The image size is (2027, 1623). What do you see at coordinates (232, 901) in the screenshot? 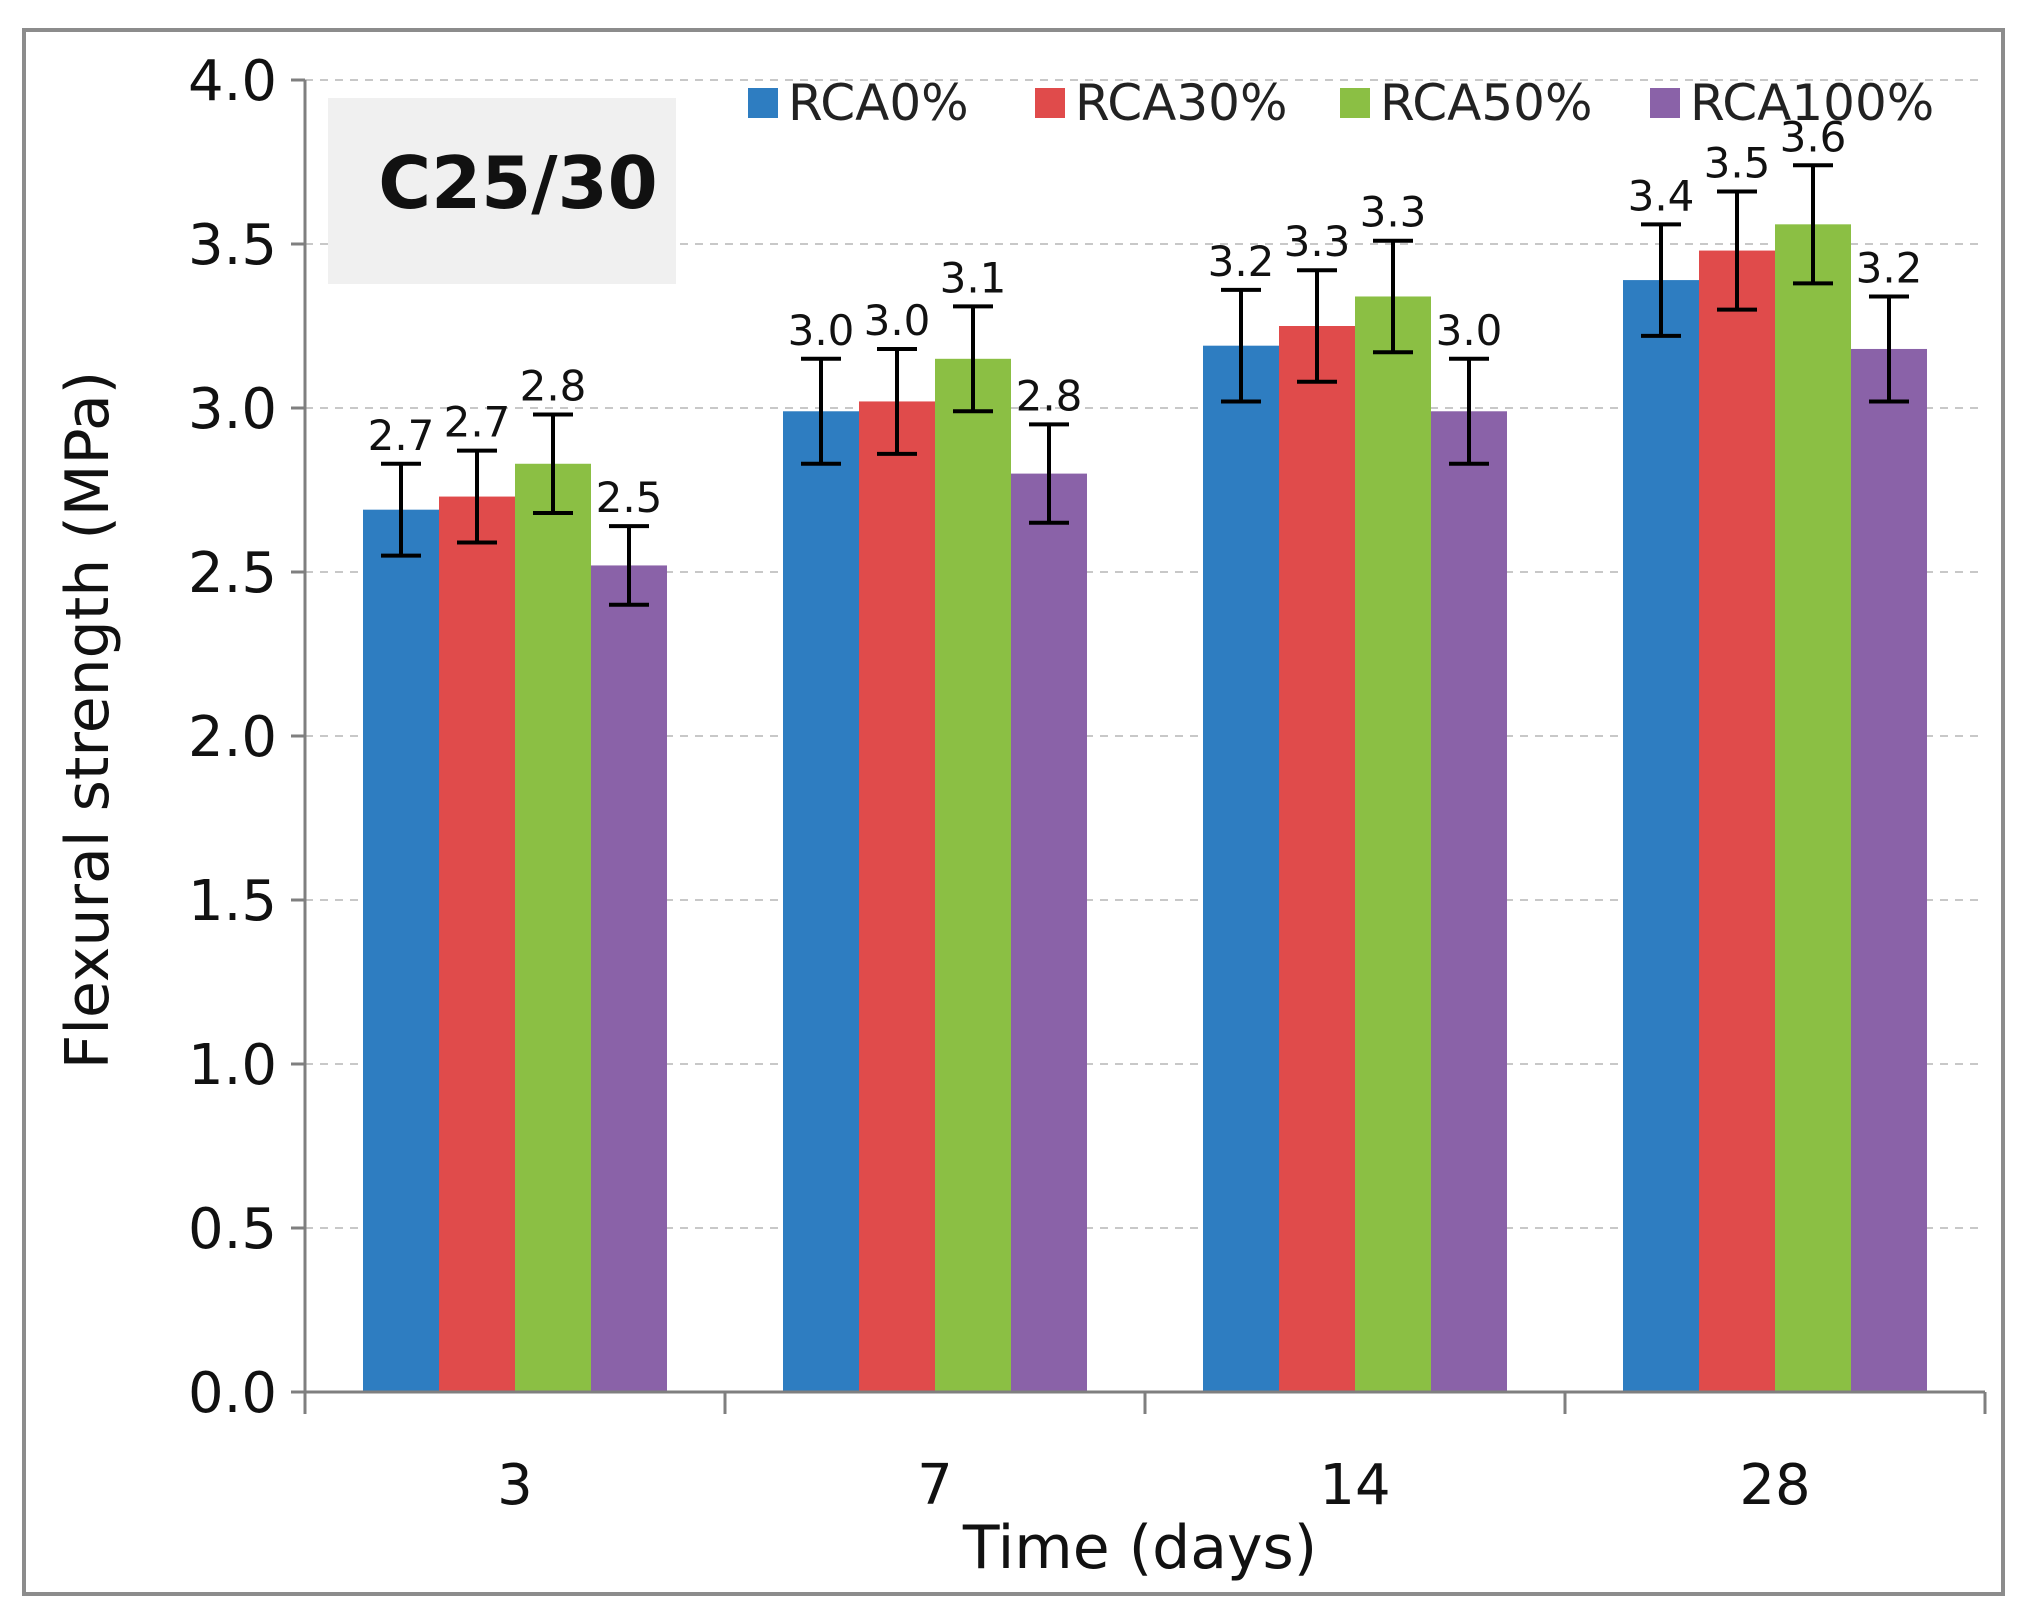
I see `y-tick-label: 1.5` at bounding box center [232, 901].